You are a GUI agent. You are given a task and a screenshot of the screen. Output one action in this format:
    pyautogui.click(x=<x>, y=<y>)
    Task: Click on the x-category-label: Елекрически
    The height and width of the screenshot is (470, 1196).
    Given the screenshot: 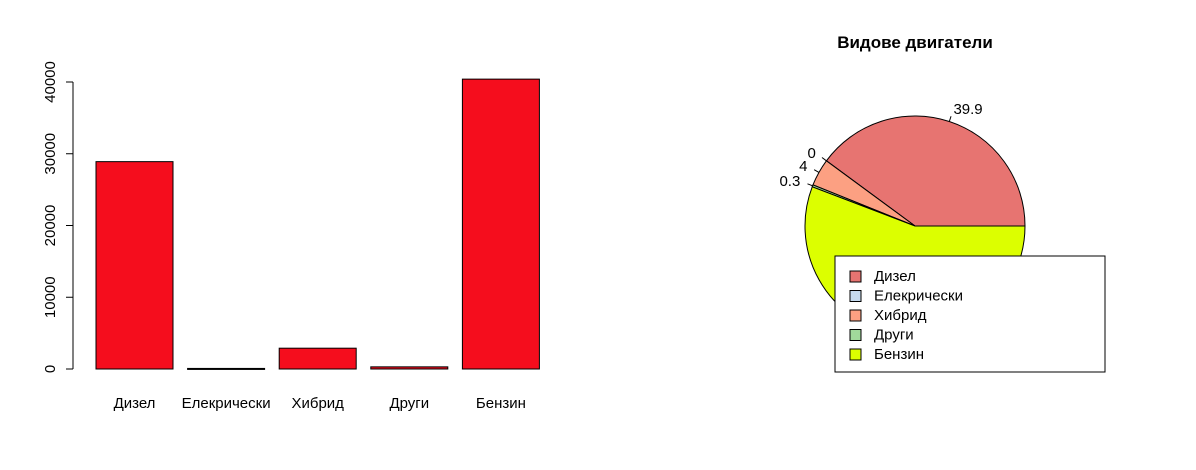 What is the action you would take?
    pyautogui.click(x=226, y=403)
    